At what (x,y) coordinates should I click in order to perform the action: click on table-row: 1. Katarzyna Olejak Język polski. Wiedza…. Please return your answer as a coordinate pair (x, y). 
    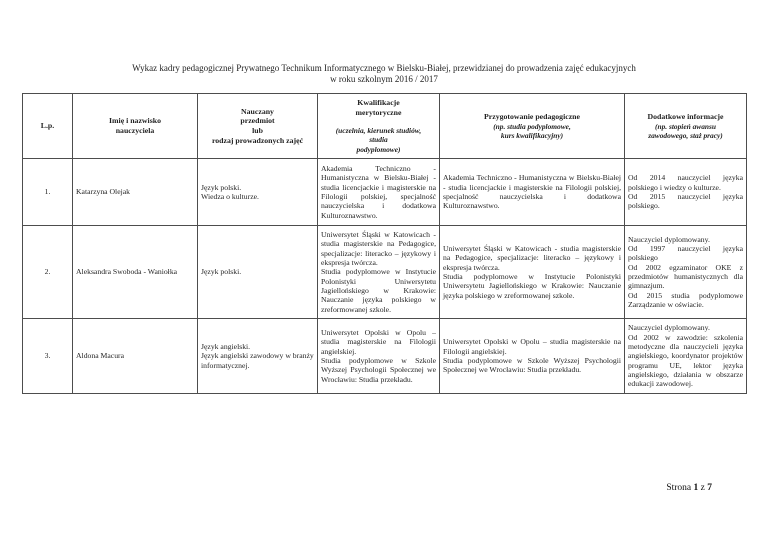
    Looking at the image, I should click on (384, 192).